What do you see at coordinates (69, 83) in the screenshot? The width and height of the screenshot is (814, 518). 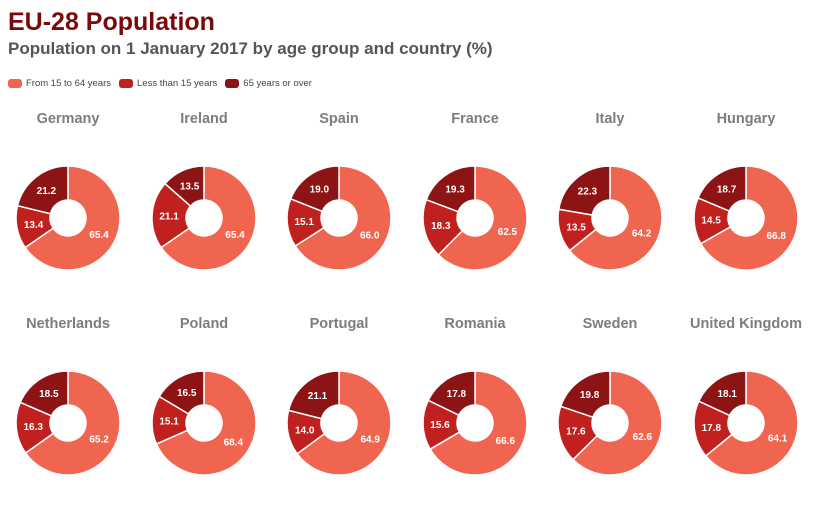 I see `legend-label-working-age: From 15 to 64 years` at bounding box center [69, 83].